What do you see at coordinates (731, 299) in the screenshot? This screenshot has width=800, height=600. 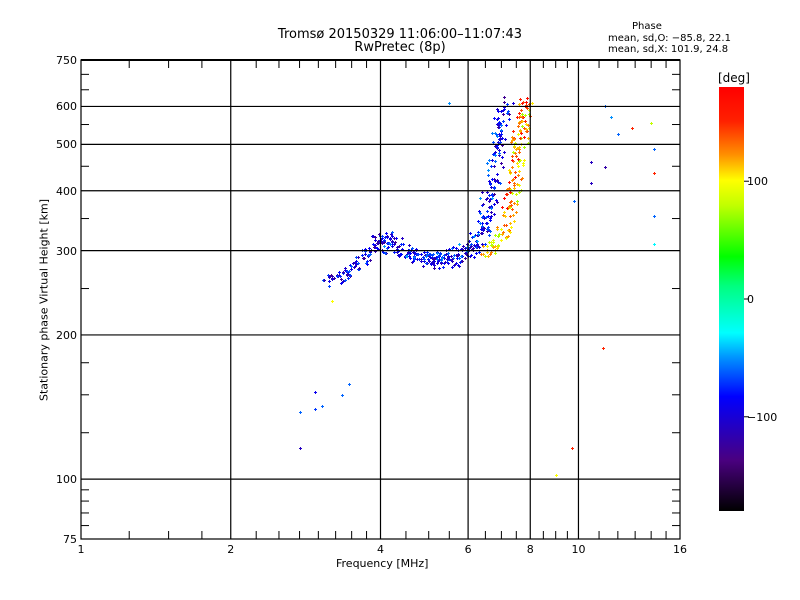 I see `colorbar` at bounding box center [731, 299].